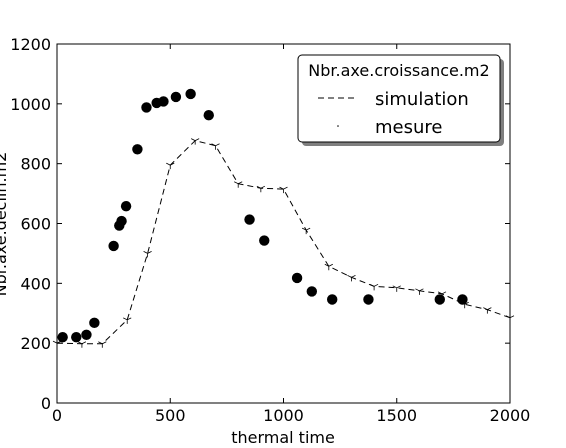 This screenshot has width=566, height=448. What do you see at coordinates (170, 415) in the screenshot?
I see `x-tick-label: 500` at bounding box center [170, 415].